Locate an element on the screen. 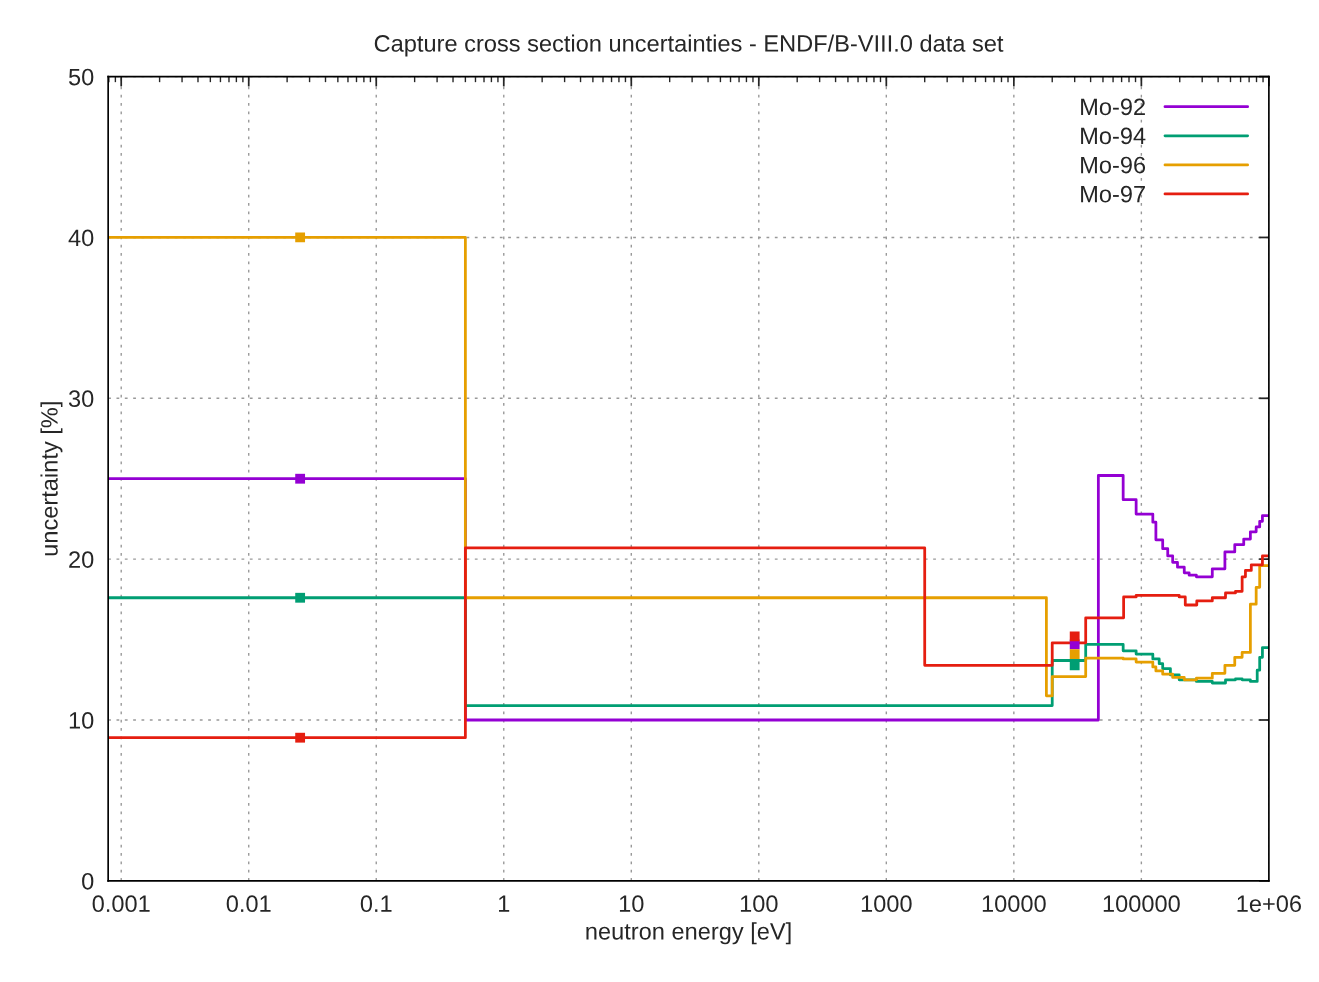 The height and width of the screenshot is (982, 1319). x-tick-label: 100 is located at coordinates (759, 904).